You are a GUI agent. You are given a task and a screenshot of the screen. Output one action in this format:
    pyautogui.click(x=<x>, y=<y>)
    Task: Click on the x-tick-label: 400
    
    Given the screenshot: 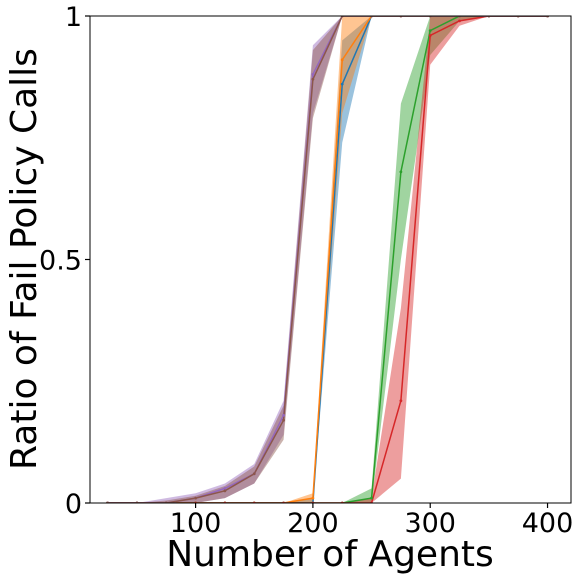 What is the action you would take?
    pyautogui.click(x=548, y=523)
    